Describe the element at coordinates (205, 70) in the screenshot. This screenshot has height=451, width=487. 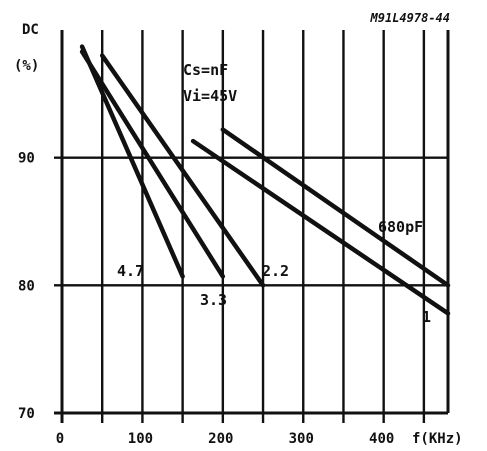
I see `condition-capacitance: Cs=nF` at that location.